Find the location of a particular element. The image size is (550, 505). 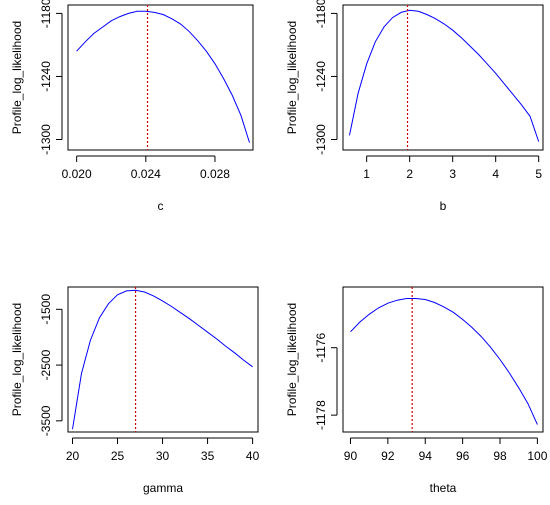

plot-theta-y-tick-label: -1176 is located at coordinates (321, 347).